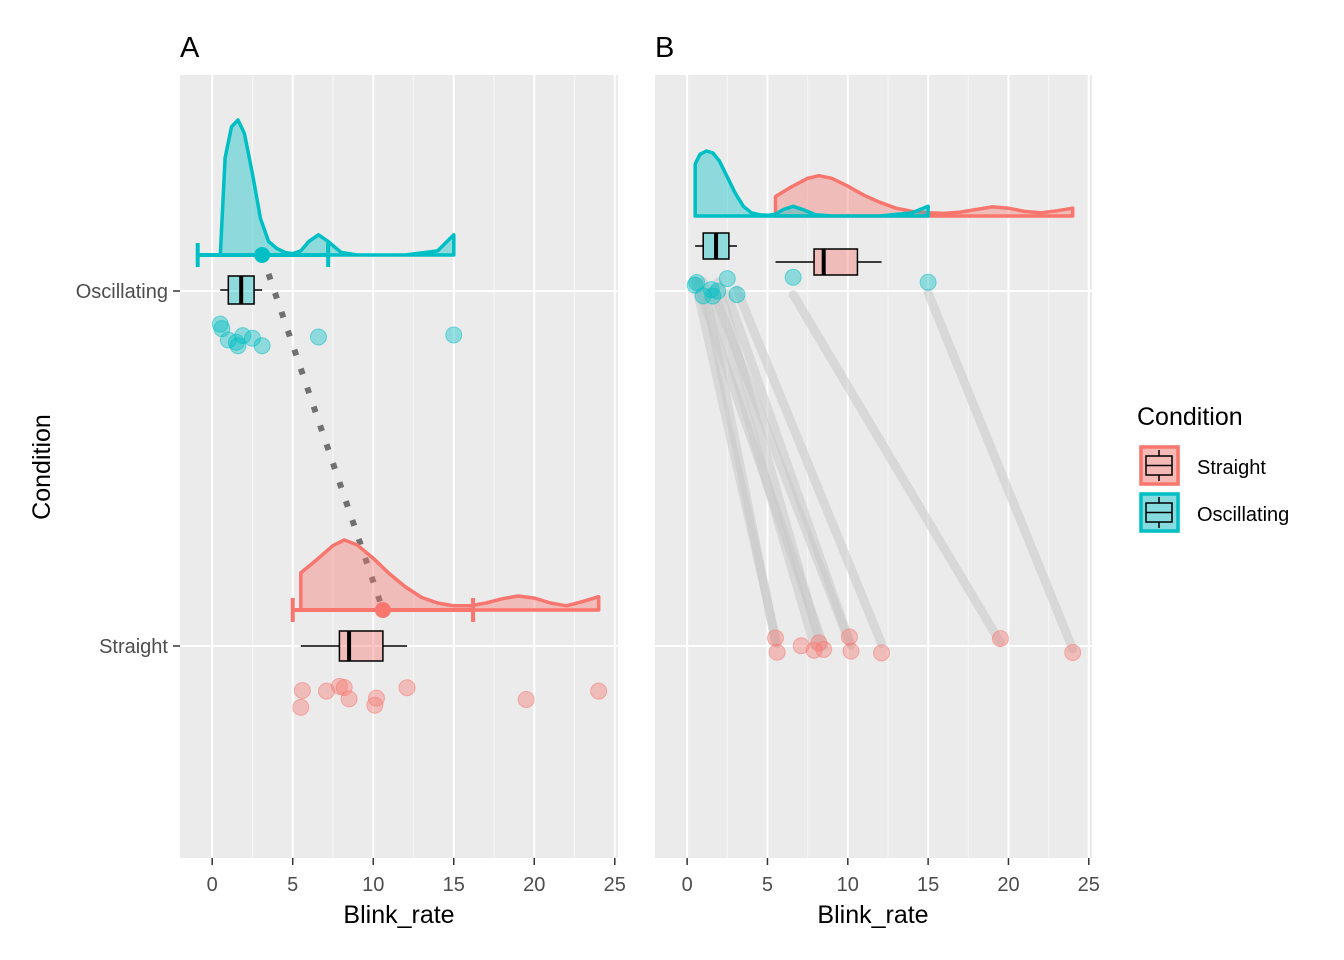  Describe the element at coordinates (416, 877) in the screenshot. I see `panel-a-x-ticks: 0 5 10 15 20 25` at that location.